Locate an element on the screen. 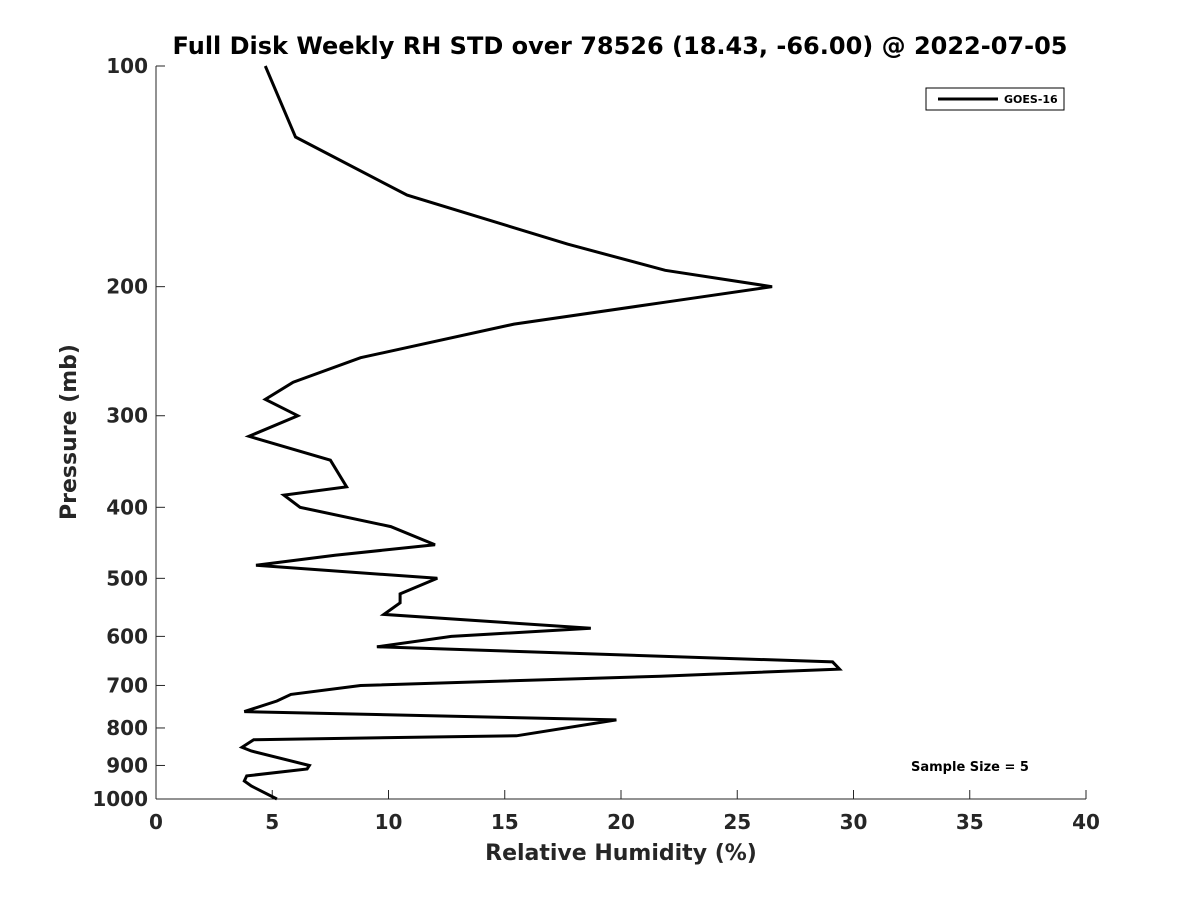 This screenshot has width=1200, height=900. x-tick-label: 25 is located at coordinates (737, 822).